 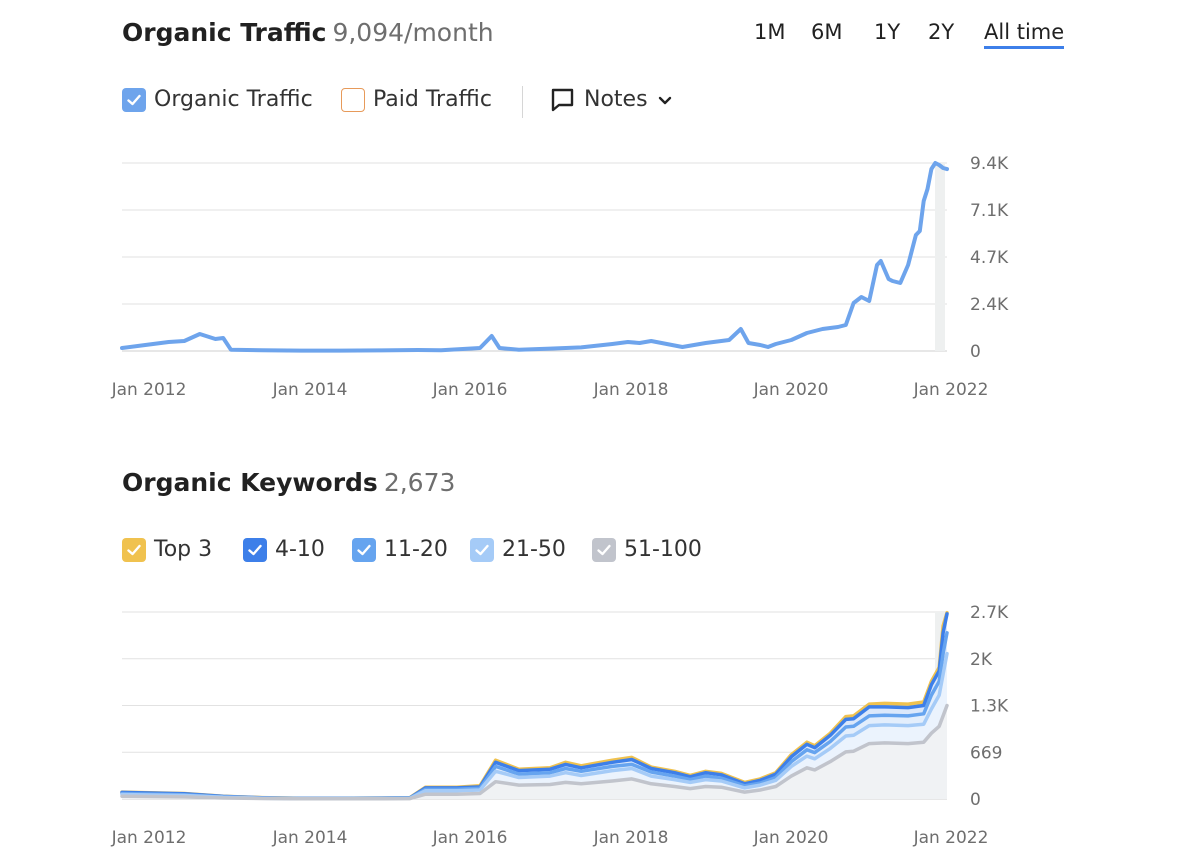 I want to click on legend-top3-label: Top 3, so click(x=183, y=549).